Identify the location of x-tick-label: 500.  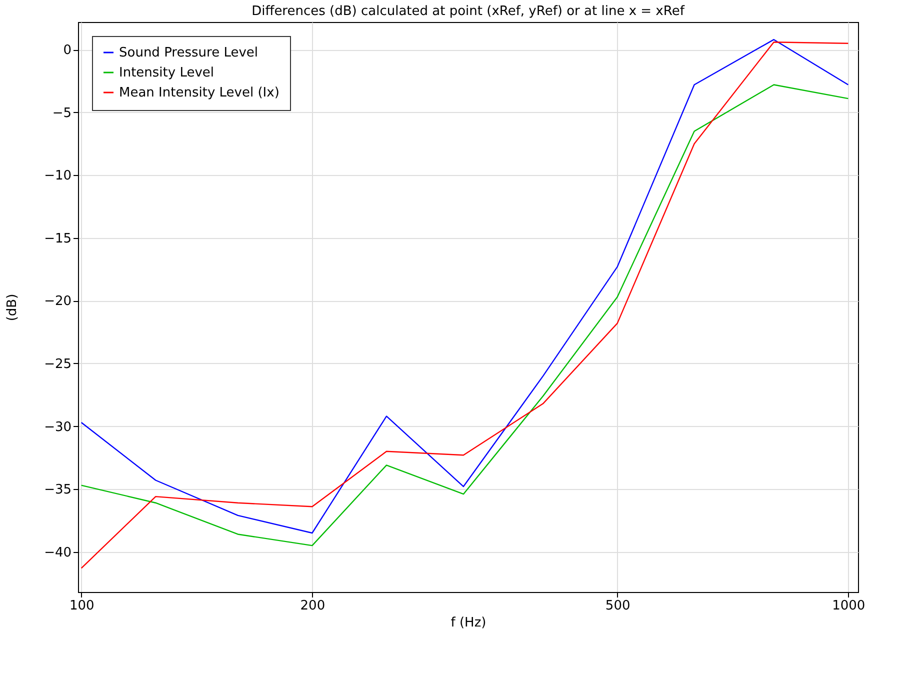
(617, 606).